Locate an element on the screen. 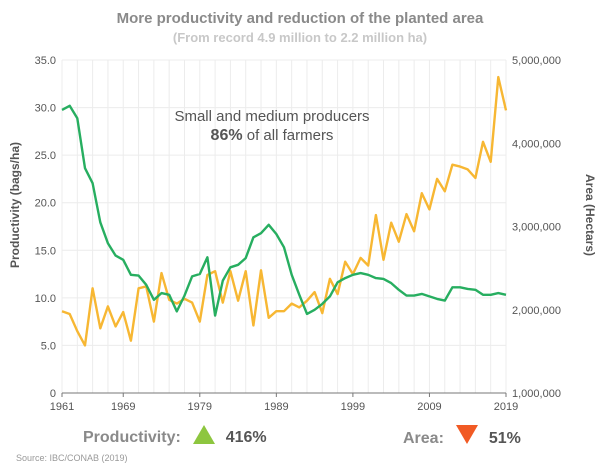 The image size is (600, 468). x-tick-label: 1961 is located at coordinates (62, 407).